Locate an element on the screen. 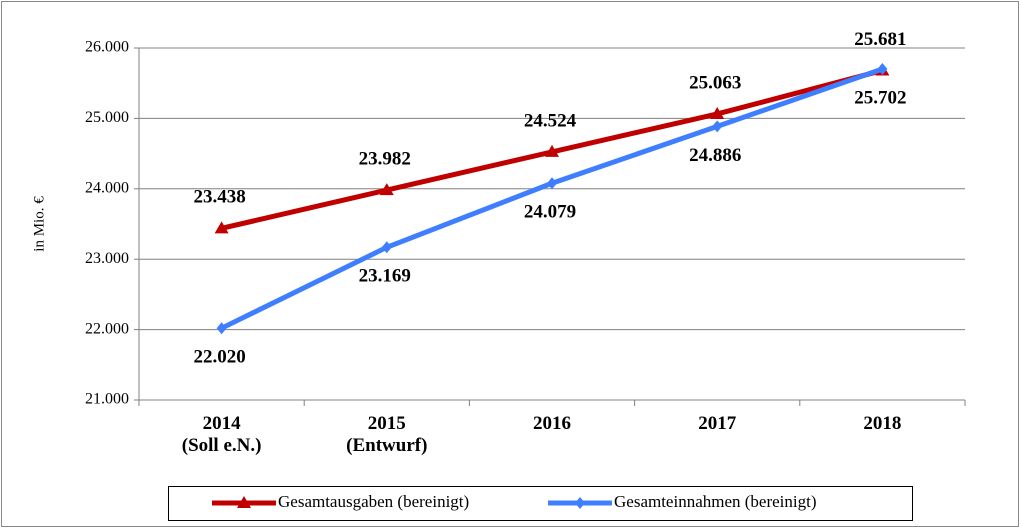  data-label: 25.681 is located at coordinates (880, 39).